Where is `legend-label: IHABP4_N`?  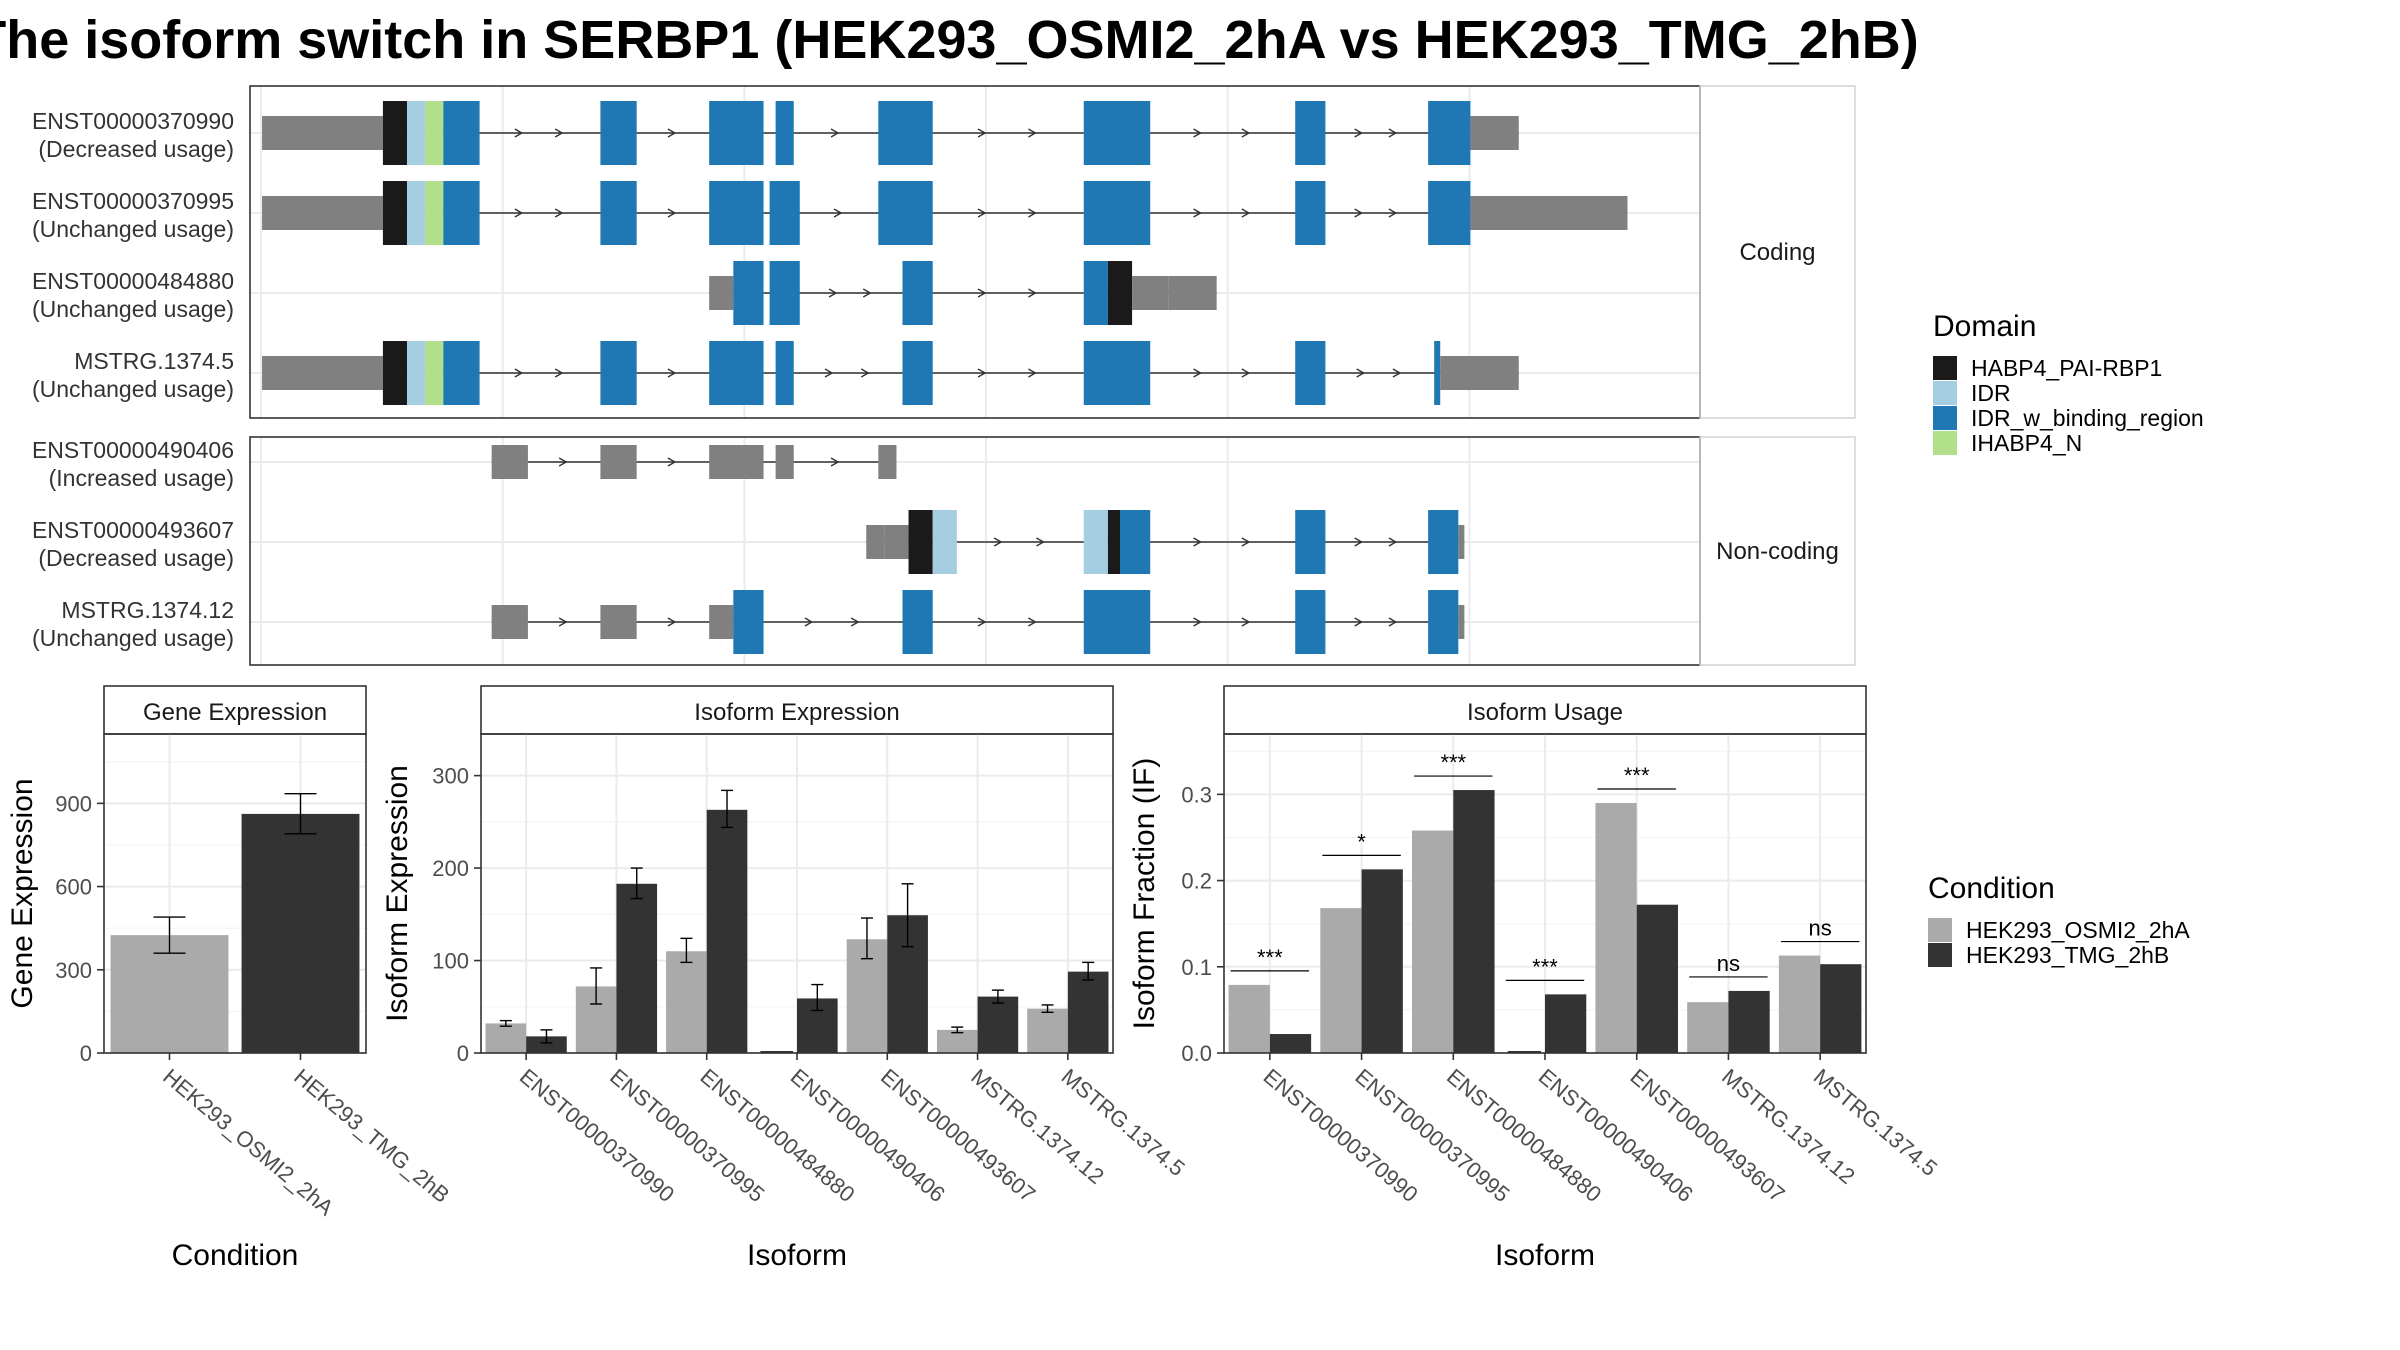
legend-label: IHABP4_N is located at coordinates (2026, 443).